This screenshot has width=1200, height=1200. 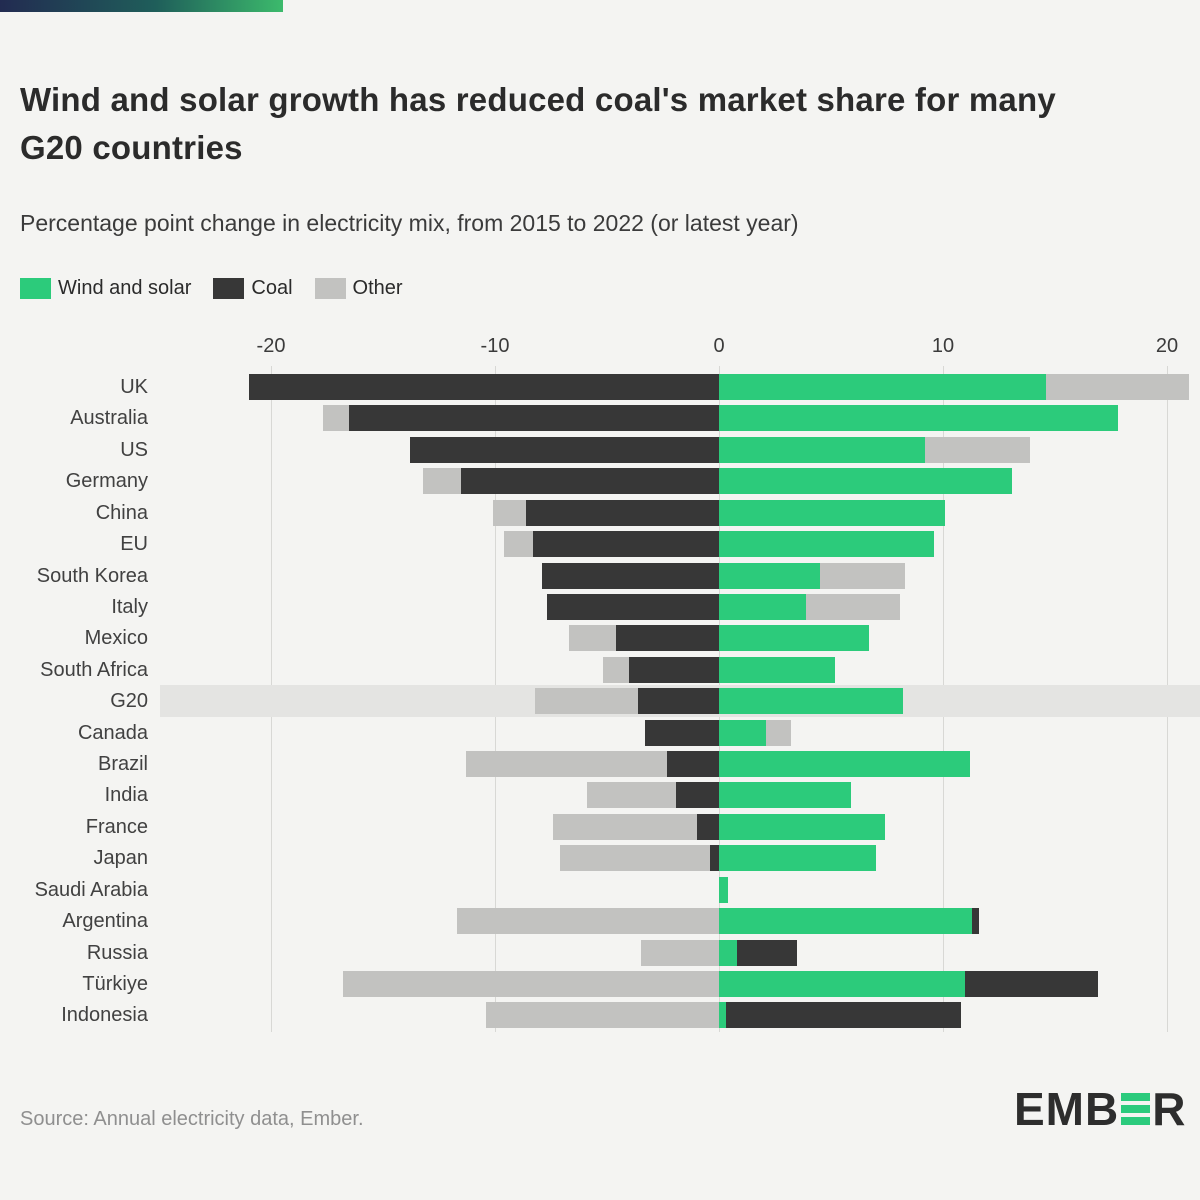 I want to click on other-swatch-icon, so click(x=330, y=288).